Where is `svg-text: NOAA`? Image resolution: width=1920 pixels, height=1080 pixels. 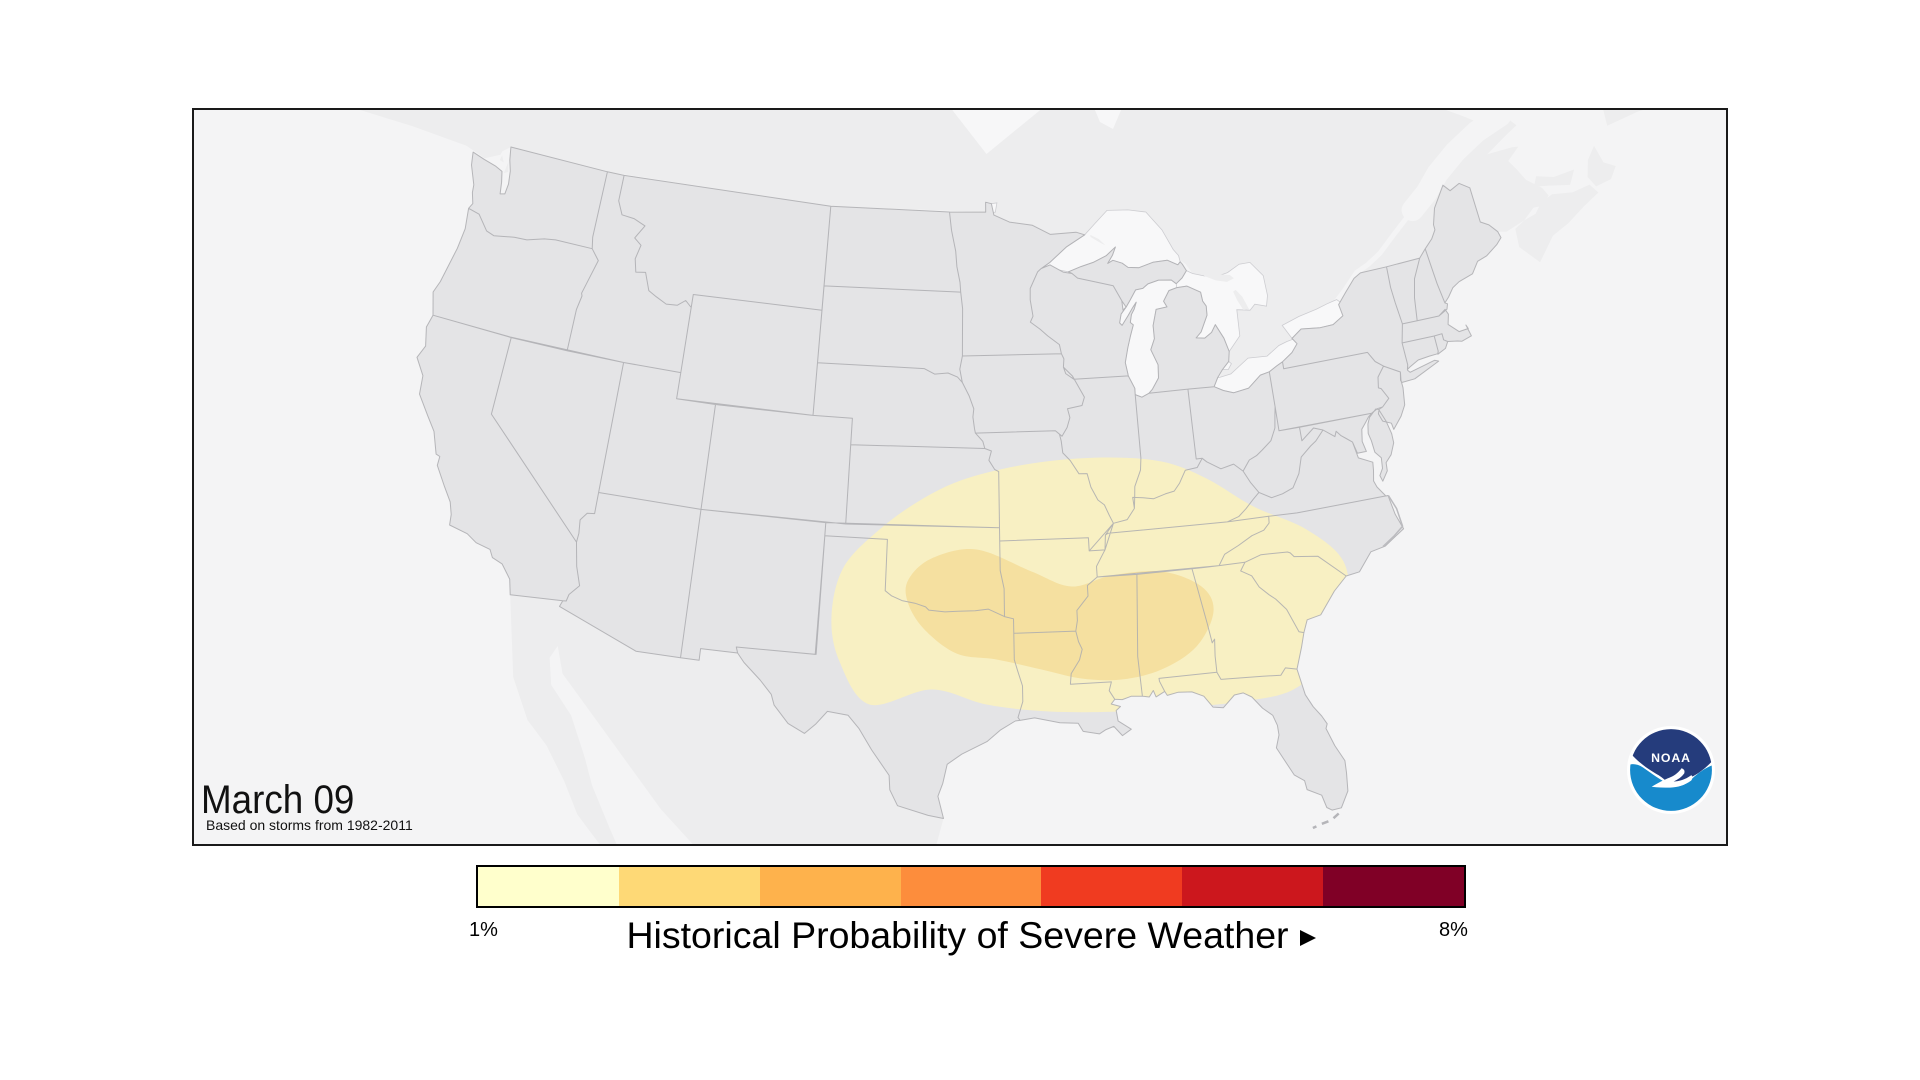
svg-text: NOAA is located at coordinates (1671, 758).